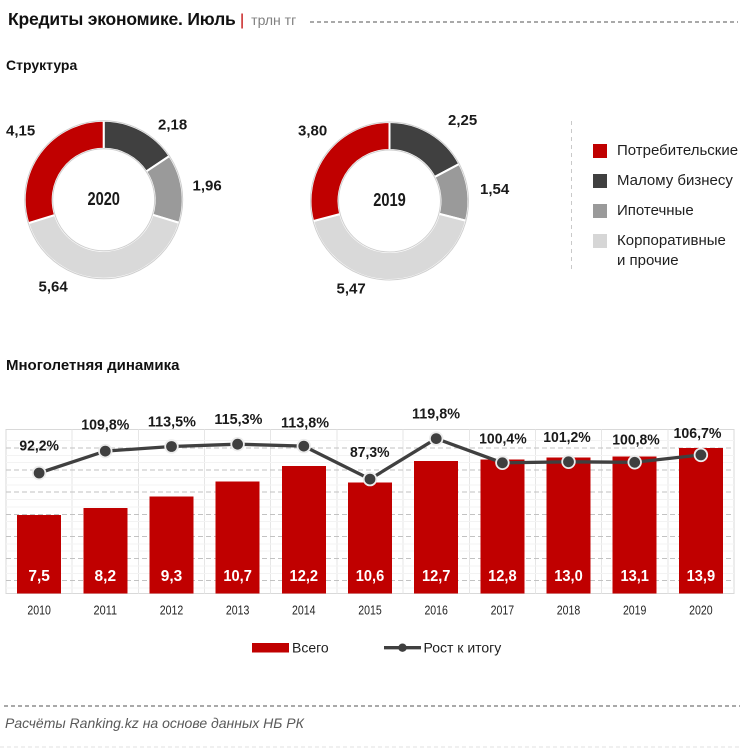  What do you see at coordinates (569, 610) in the screenshot?
I see `svg-text: 2018` at bounding box center [569, 610].